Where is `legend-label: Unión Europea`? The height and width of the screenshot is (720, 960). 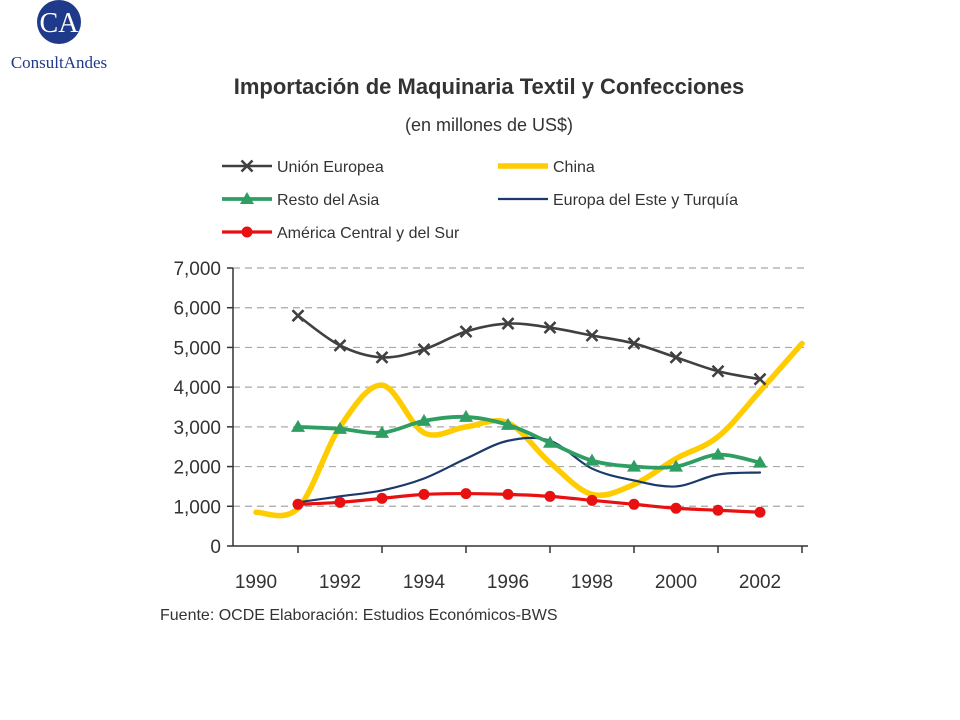
legend-label: Unión Europea is located at coordinates (330, 167).